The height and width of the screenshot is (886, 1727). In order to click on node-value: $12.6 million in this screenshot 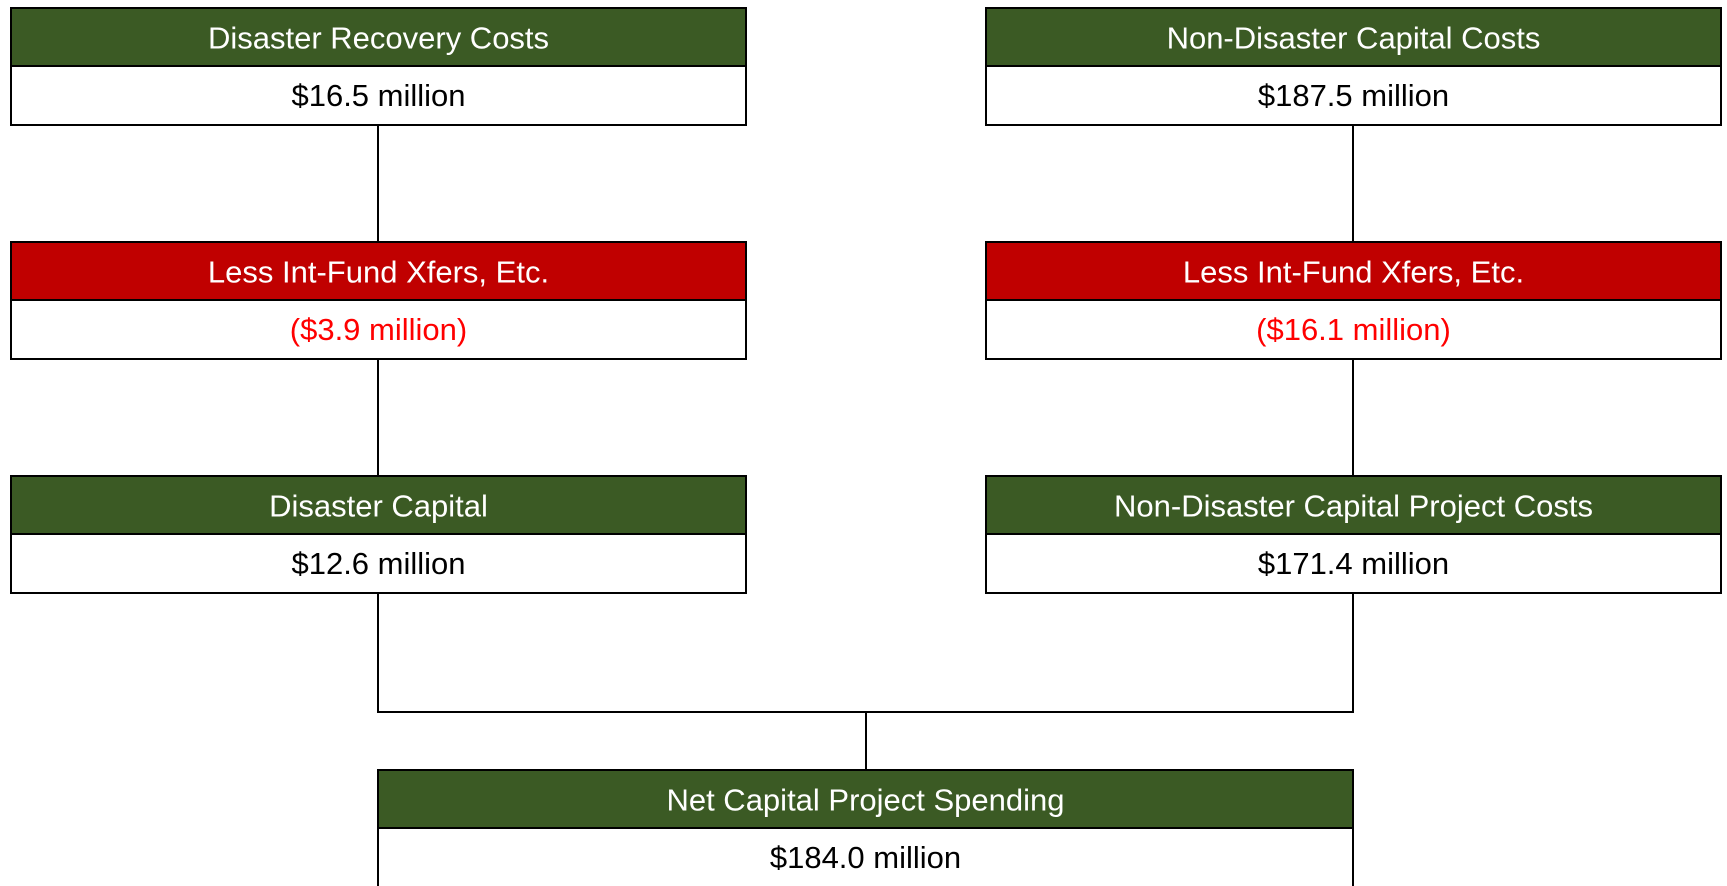, I will do `click(378, 563)`.